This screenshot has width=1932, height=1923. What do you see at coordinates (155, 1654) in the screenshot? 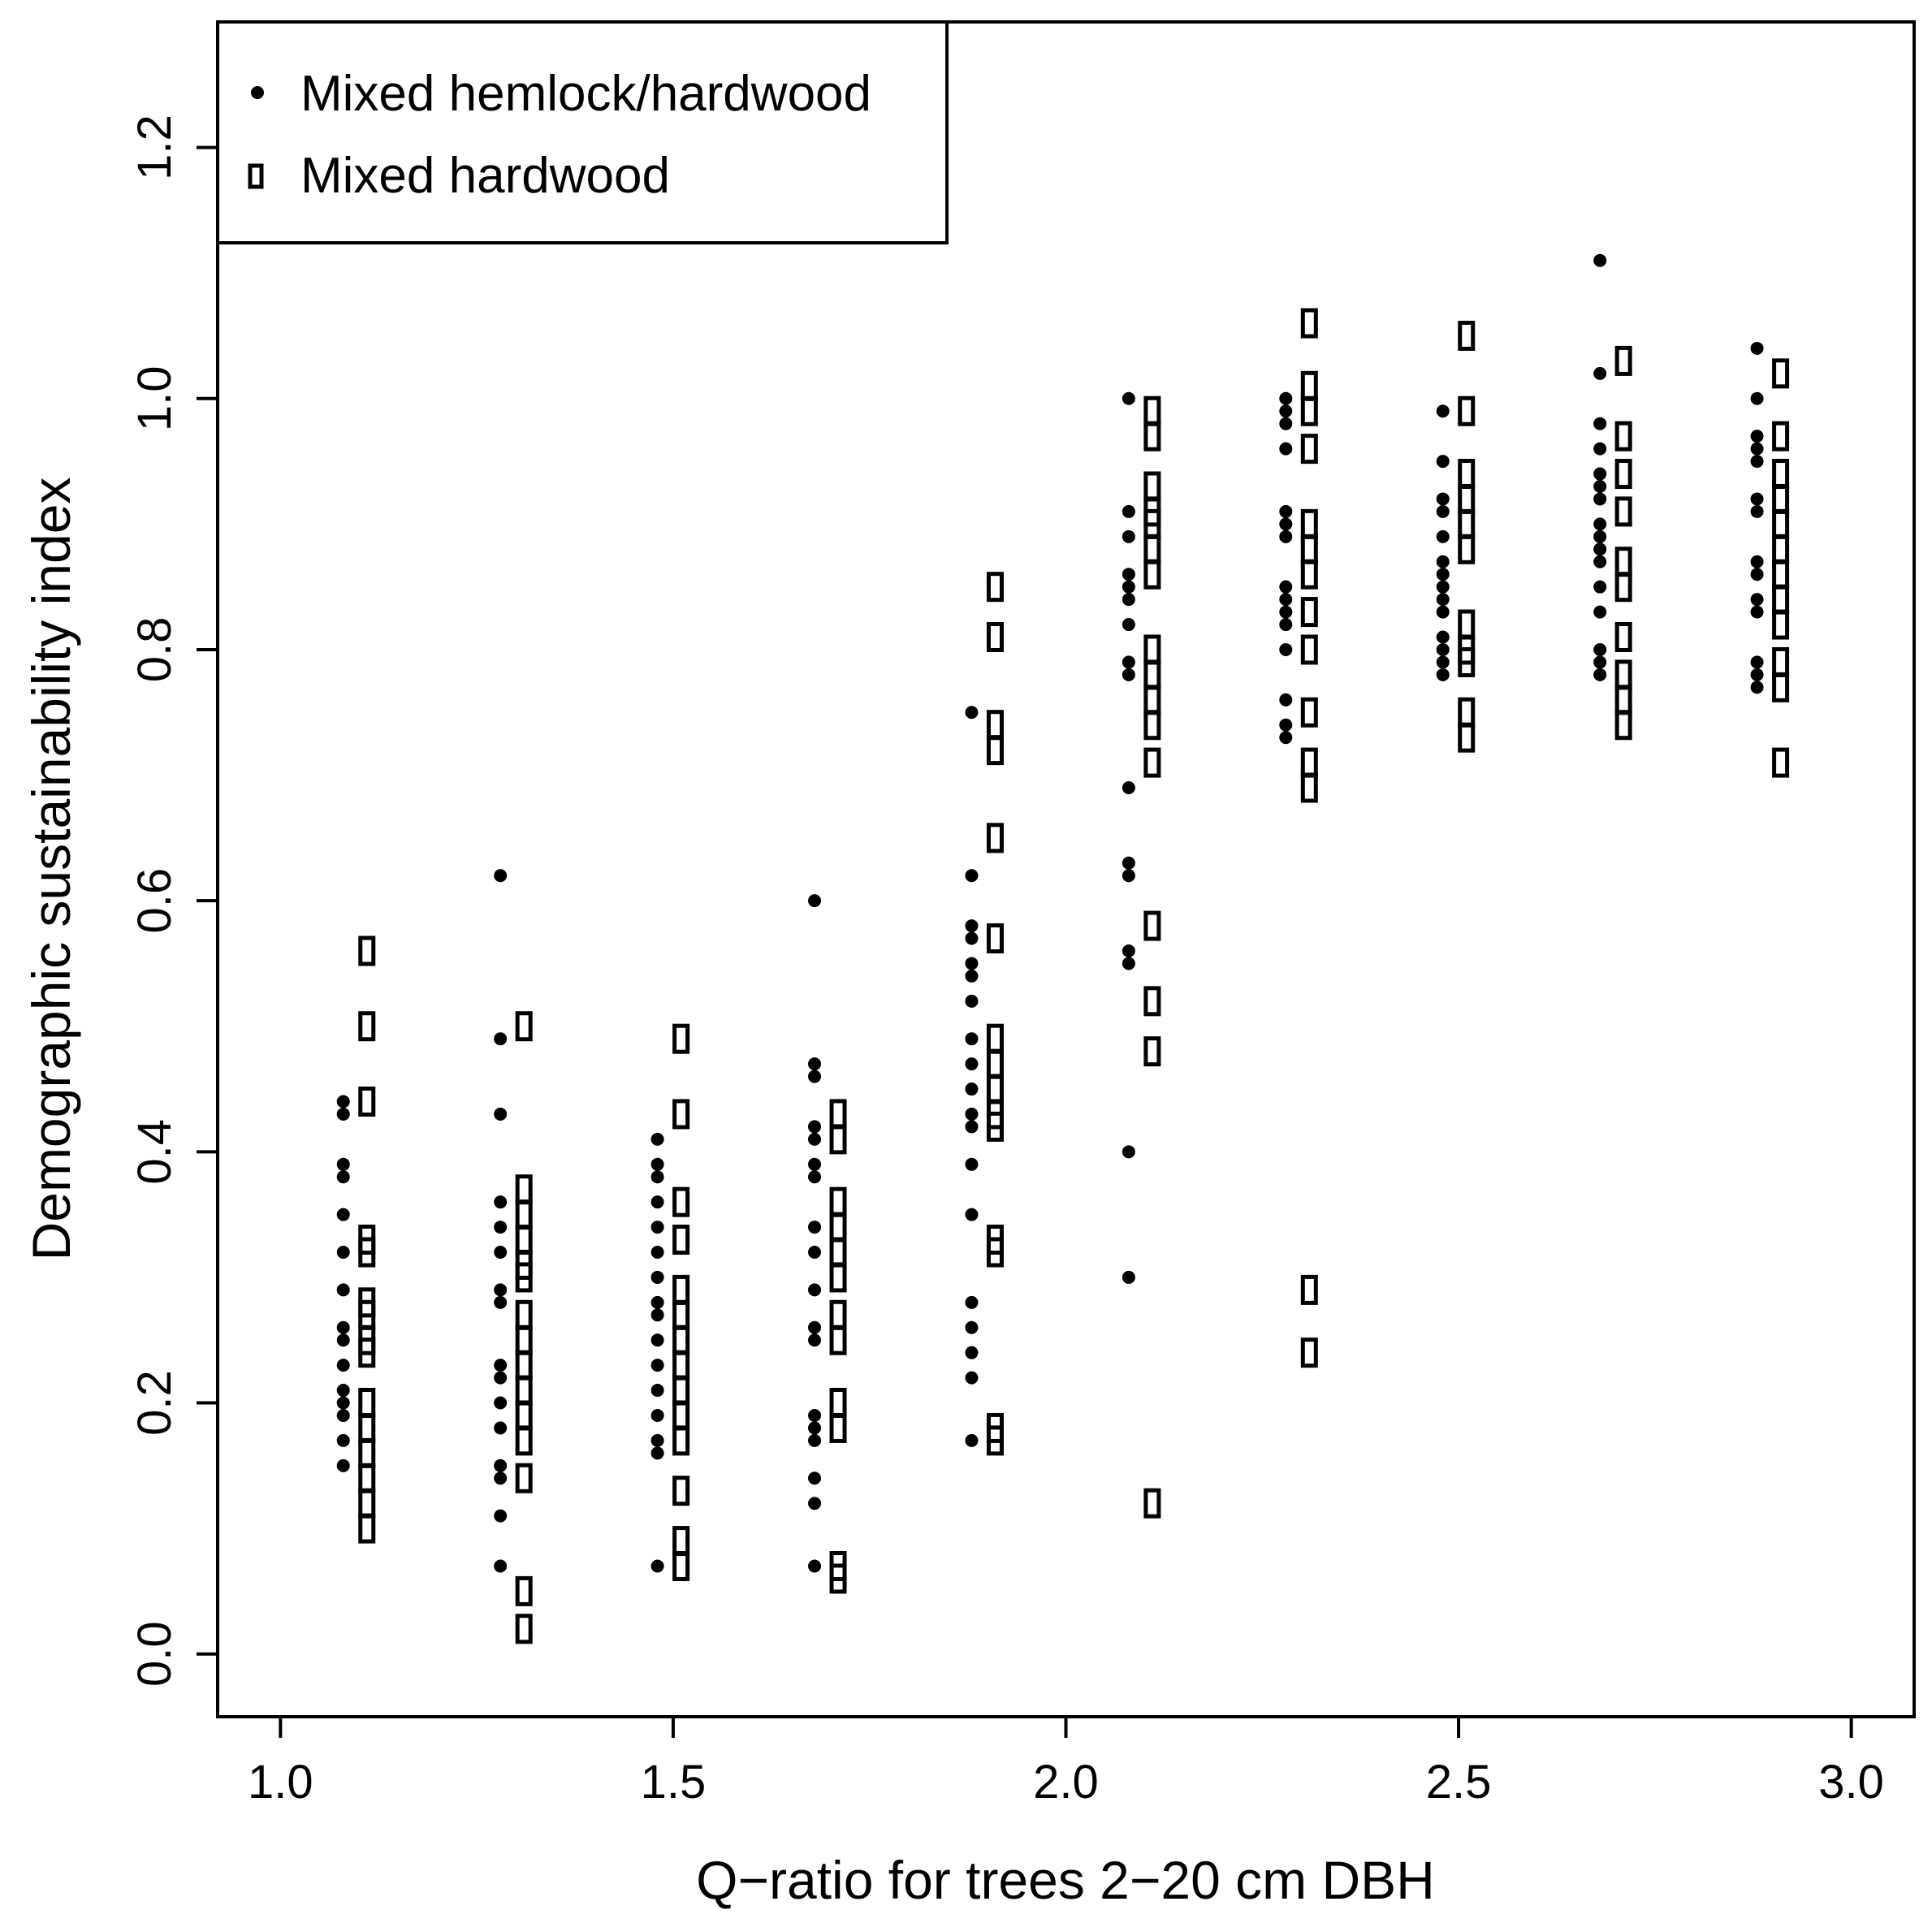
I see `y-tick-label: 0.0` at bounding box center [155, 1654].